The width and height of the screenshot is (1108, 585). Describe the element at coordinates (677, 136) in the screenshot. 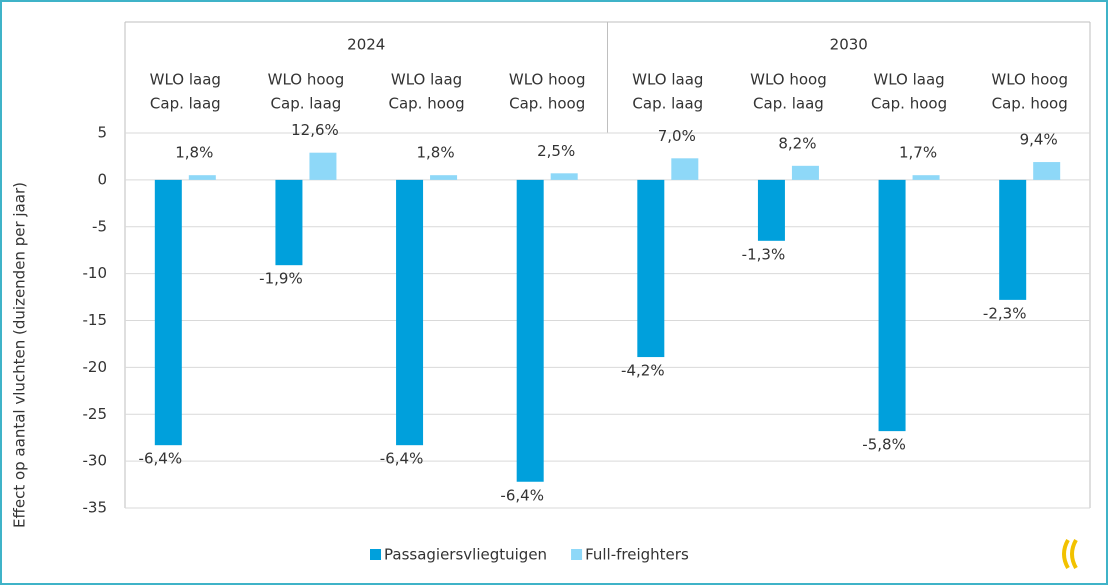

I see `data-label: 7,0%` at that location.